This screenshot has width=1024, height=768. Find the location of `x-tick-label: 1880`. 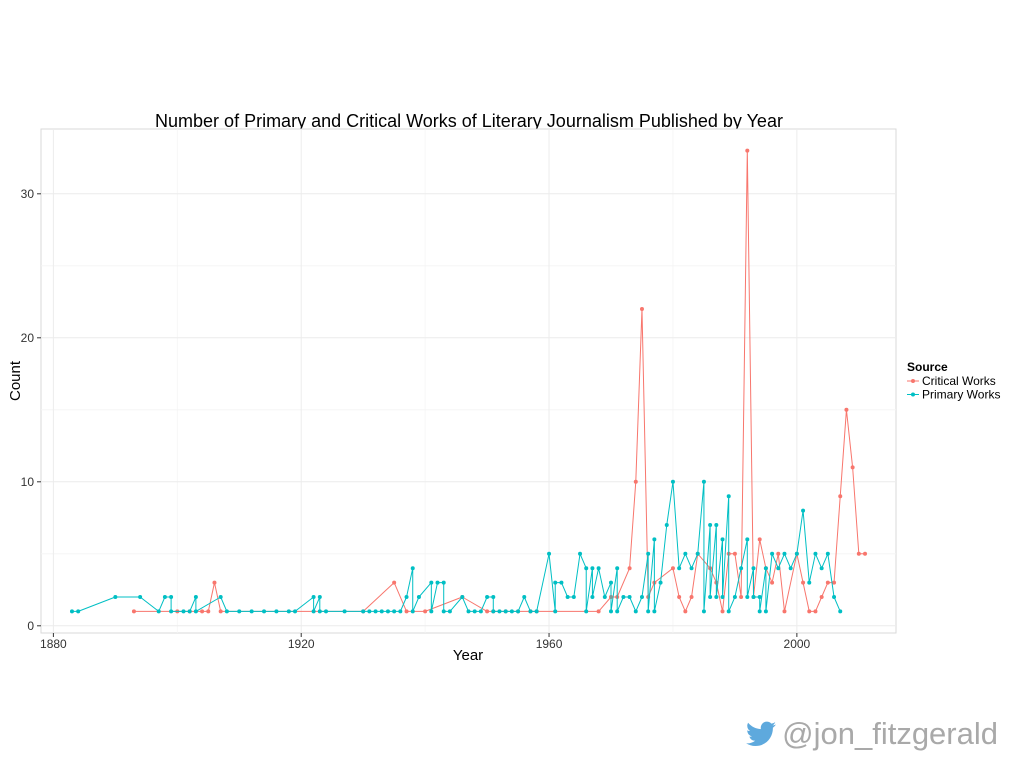

x-tick-label: 1880 is located at coordinates (53, 644).